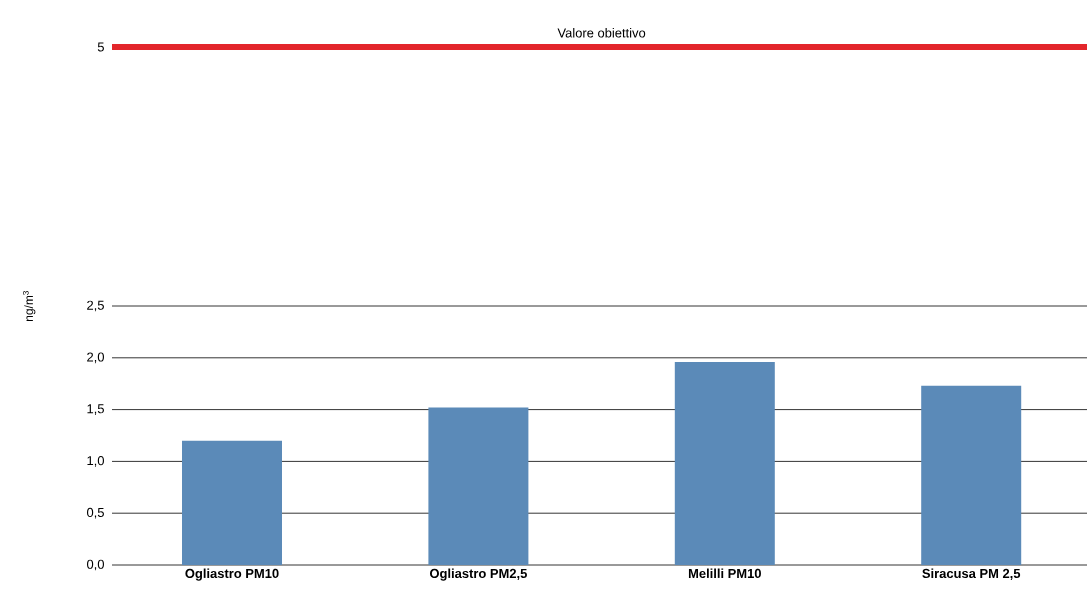  What do you see at coordinates (232, 574) in the screenshot?
I see `x-tick-label: Ogliastro PM10` at bounding box center [232, 574].